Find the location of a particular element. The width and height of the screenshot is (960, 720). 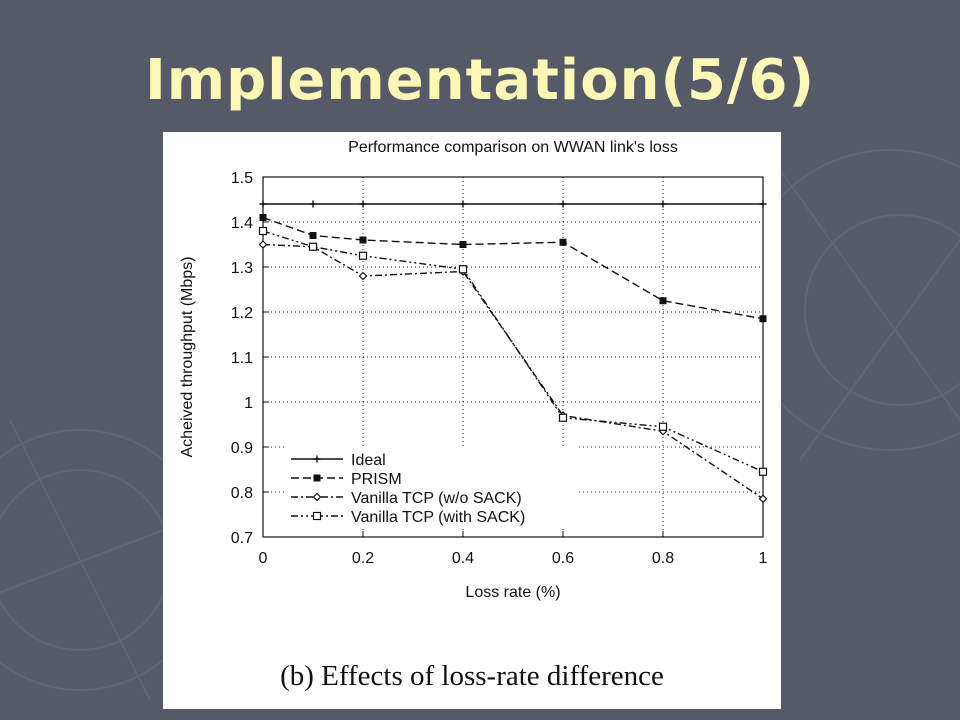

legend-label-3: Vanilla TCP (with SACK) is located at coordinates (438, 517).